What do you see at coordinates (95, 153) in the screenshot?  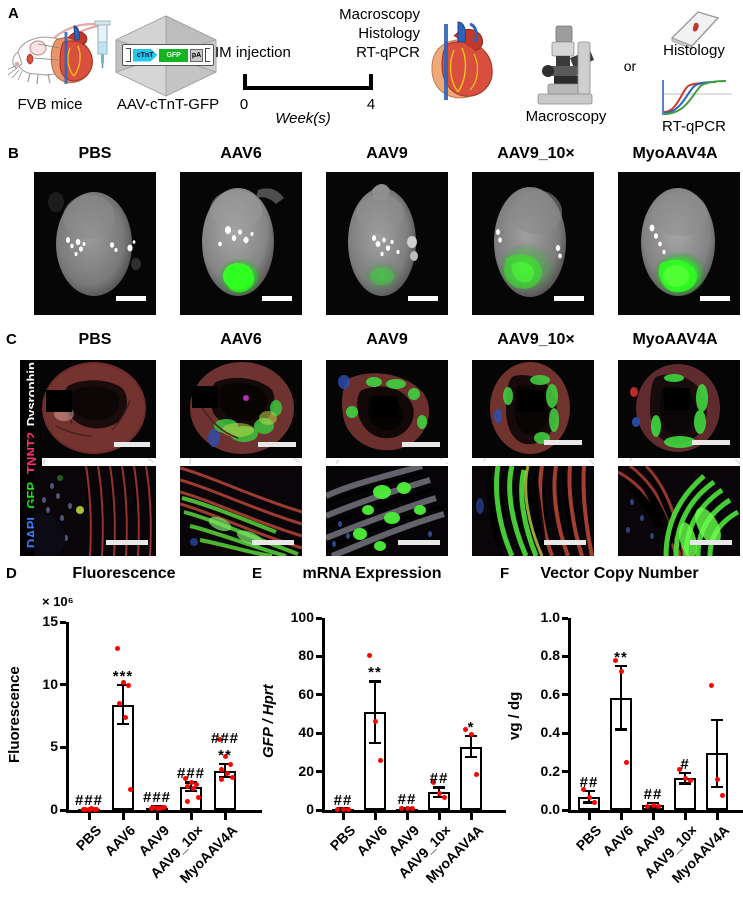 I see `panel-b-col-title-pbs: PBS` at bounding box center [95, 153].